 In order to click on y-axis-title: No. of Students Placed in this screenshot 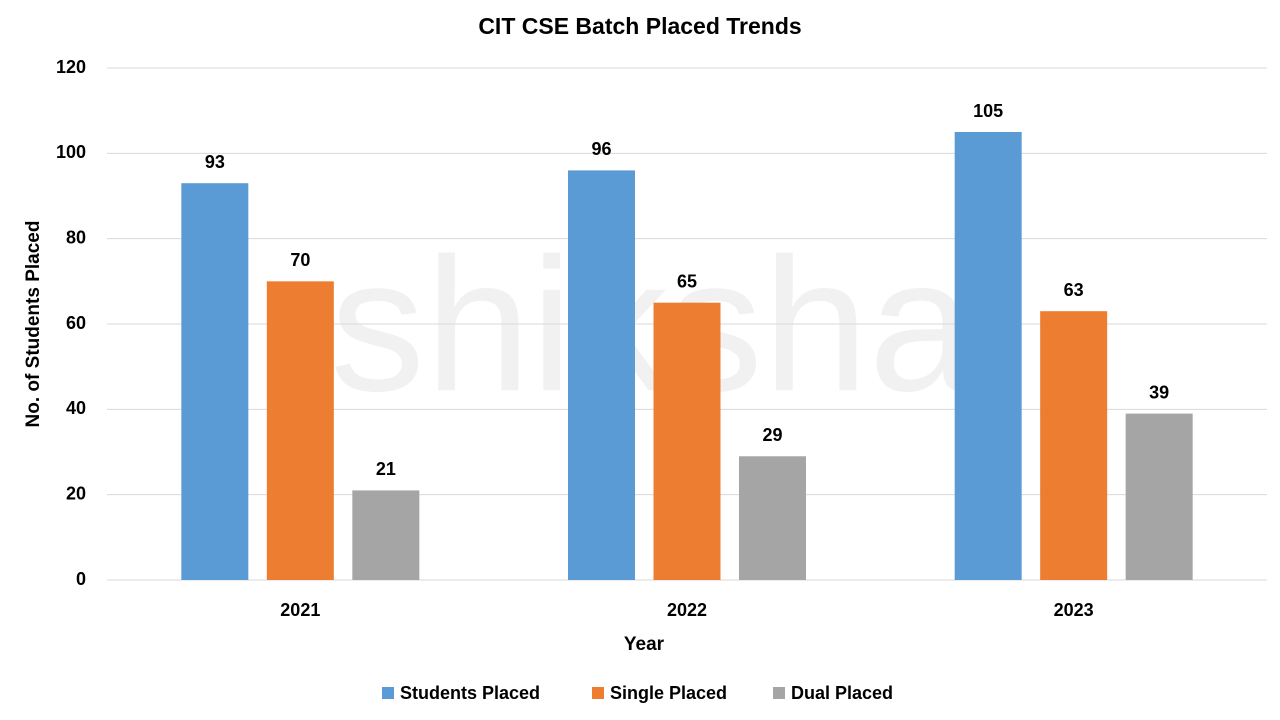, I will do `click(33, 324)`.